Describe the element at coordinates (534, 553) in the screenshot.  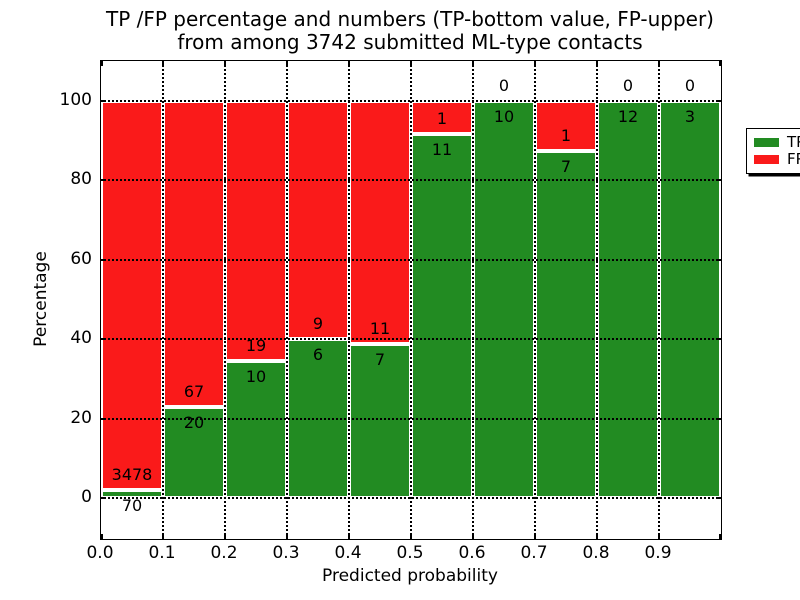
I see `x-tick-label: 0.7` at that location.